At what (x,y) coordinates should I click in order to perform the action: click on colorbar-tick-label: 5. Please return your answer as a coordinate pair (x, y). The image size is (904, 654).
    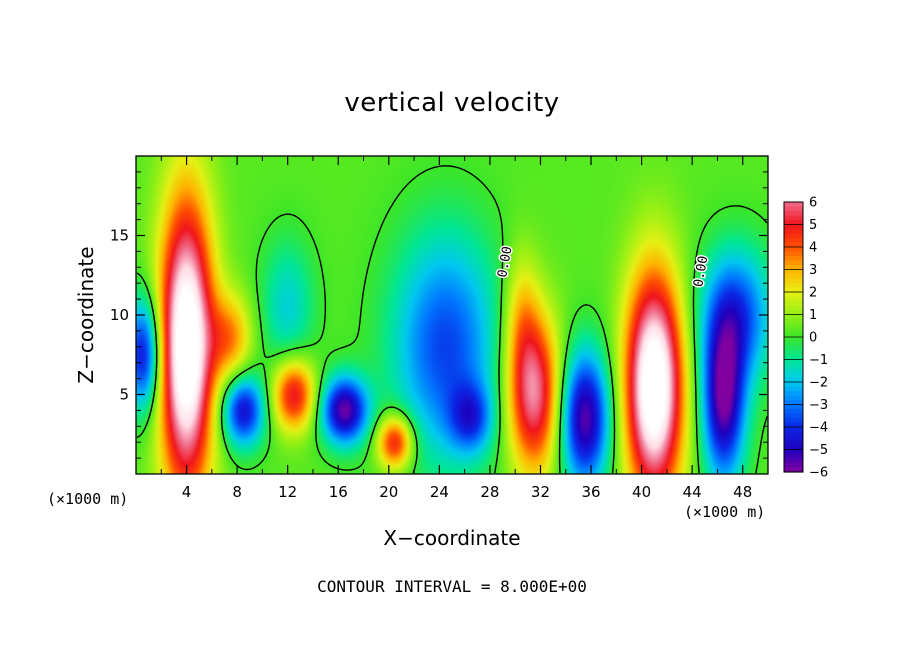
    Looking at the image, I should click on (813, 225).